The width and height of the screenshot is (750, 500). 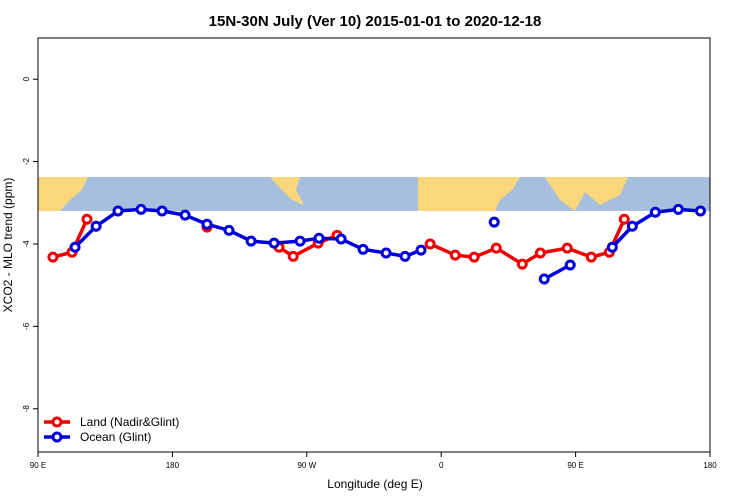 I want to click on y-tick-label: -4, so click(x=26, y=244).